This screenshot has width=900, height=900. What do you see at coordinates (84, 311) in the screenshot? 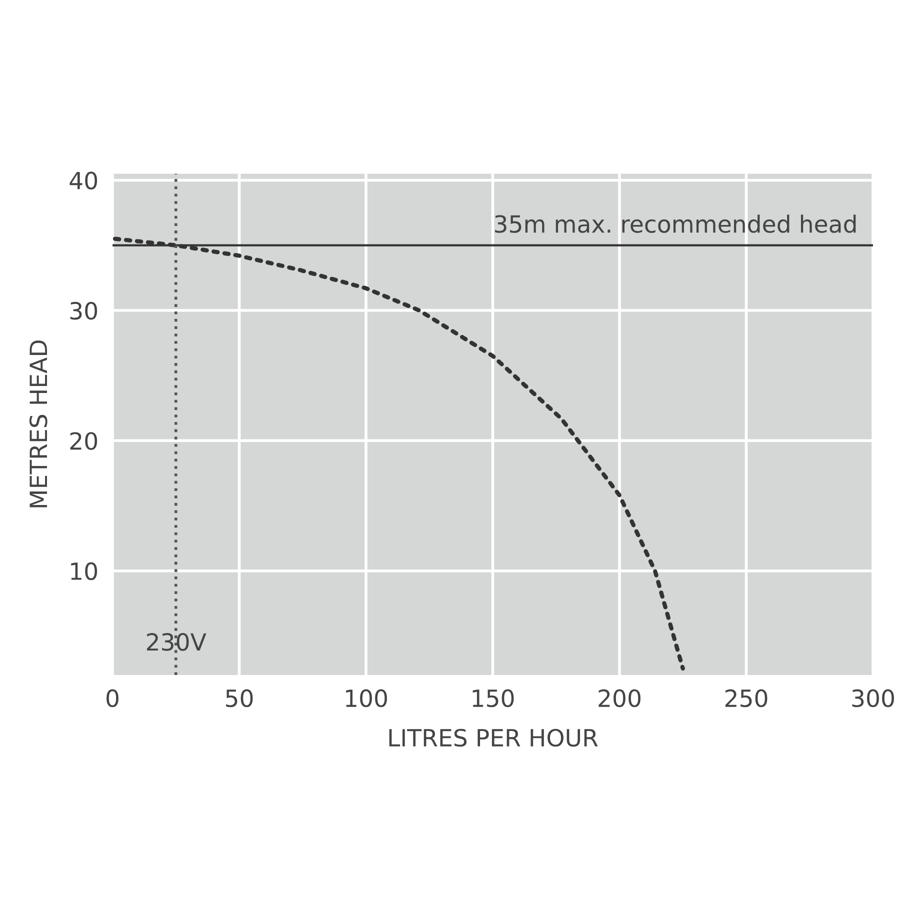
I see `y-tick-label: 30` at bounding box center [84, 311].